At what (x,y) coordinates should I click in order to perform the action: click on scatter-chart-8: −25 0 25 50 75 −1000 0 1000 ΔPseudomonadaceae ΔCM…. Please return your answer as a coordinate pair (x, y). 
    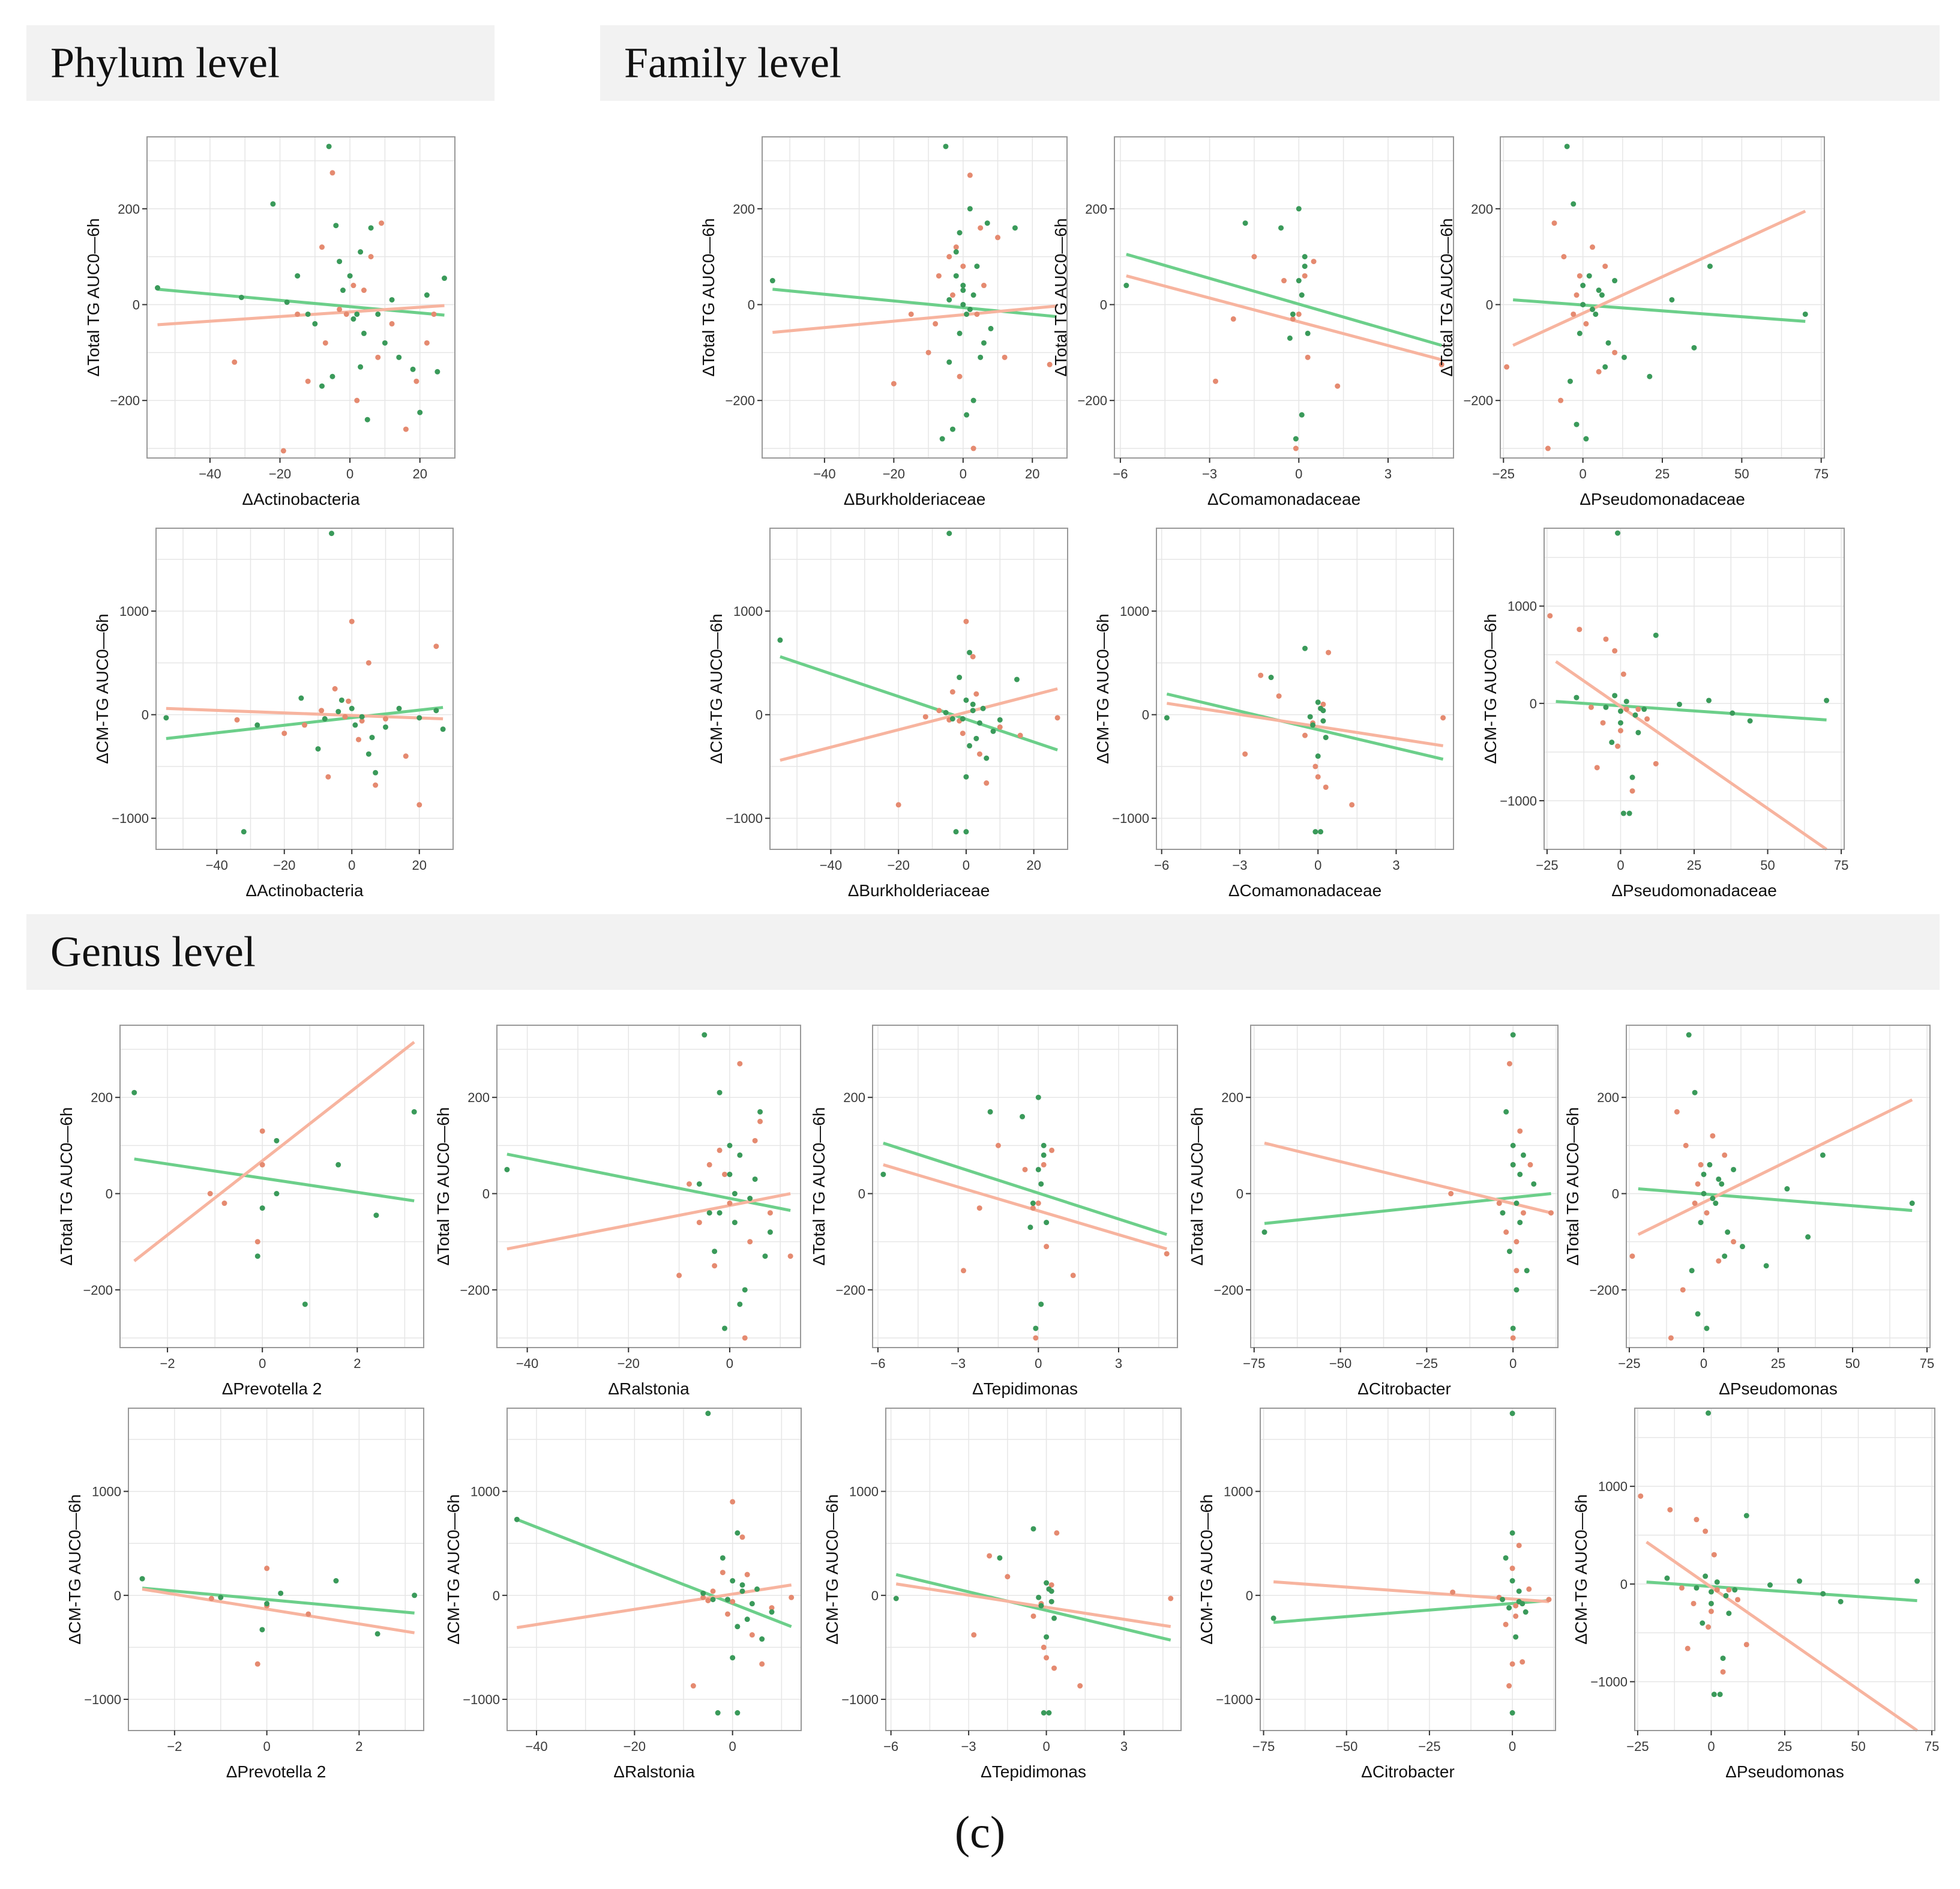
    Looking at the image, I should click on (1664, 714).